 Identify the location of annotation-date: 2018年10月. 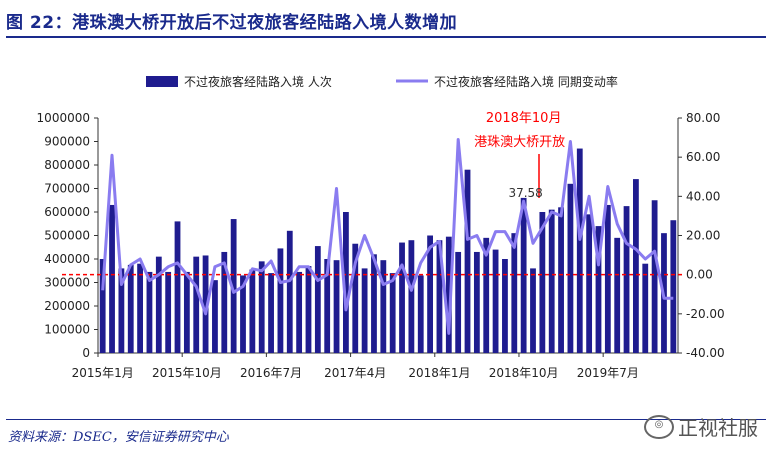
(524, 118).